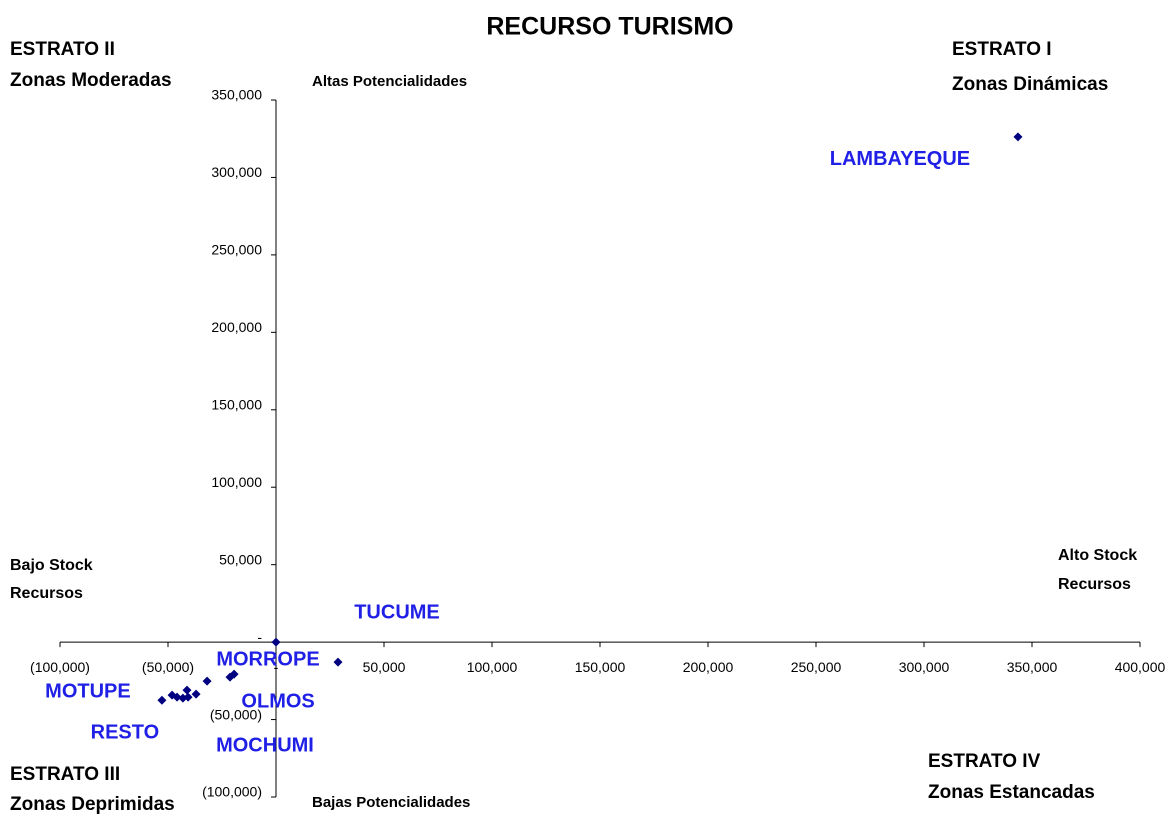 This screenshot has width=1174, height=818. Describe the element at coordinates (391, 802) in the screenshot. I see `annotation: Bajas Potencialidades` at that location.